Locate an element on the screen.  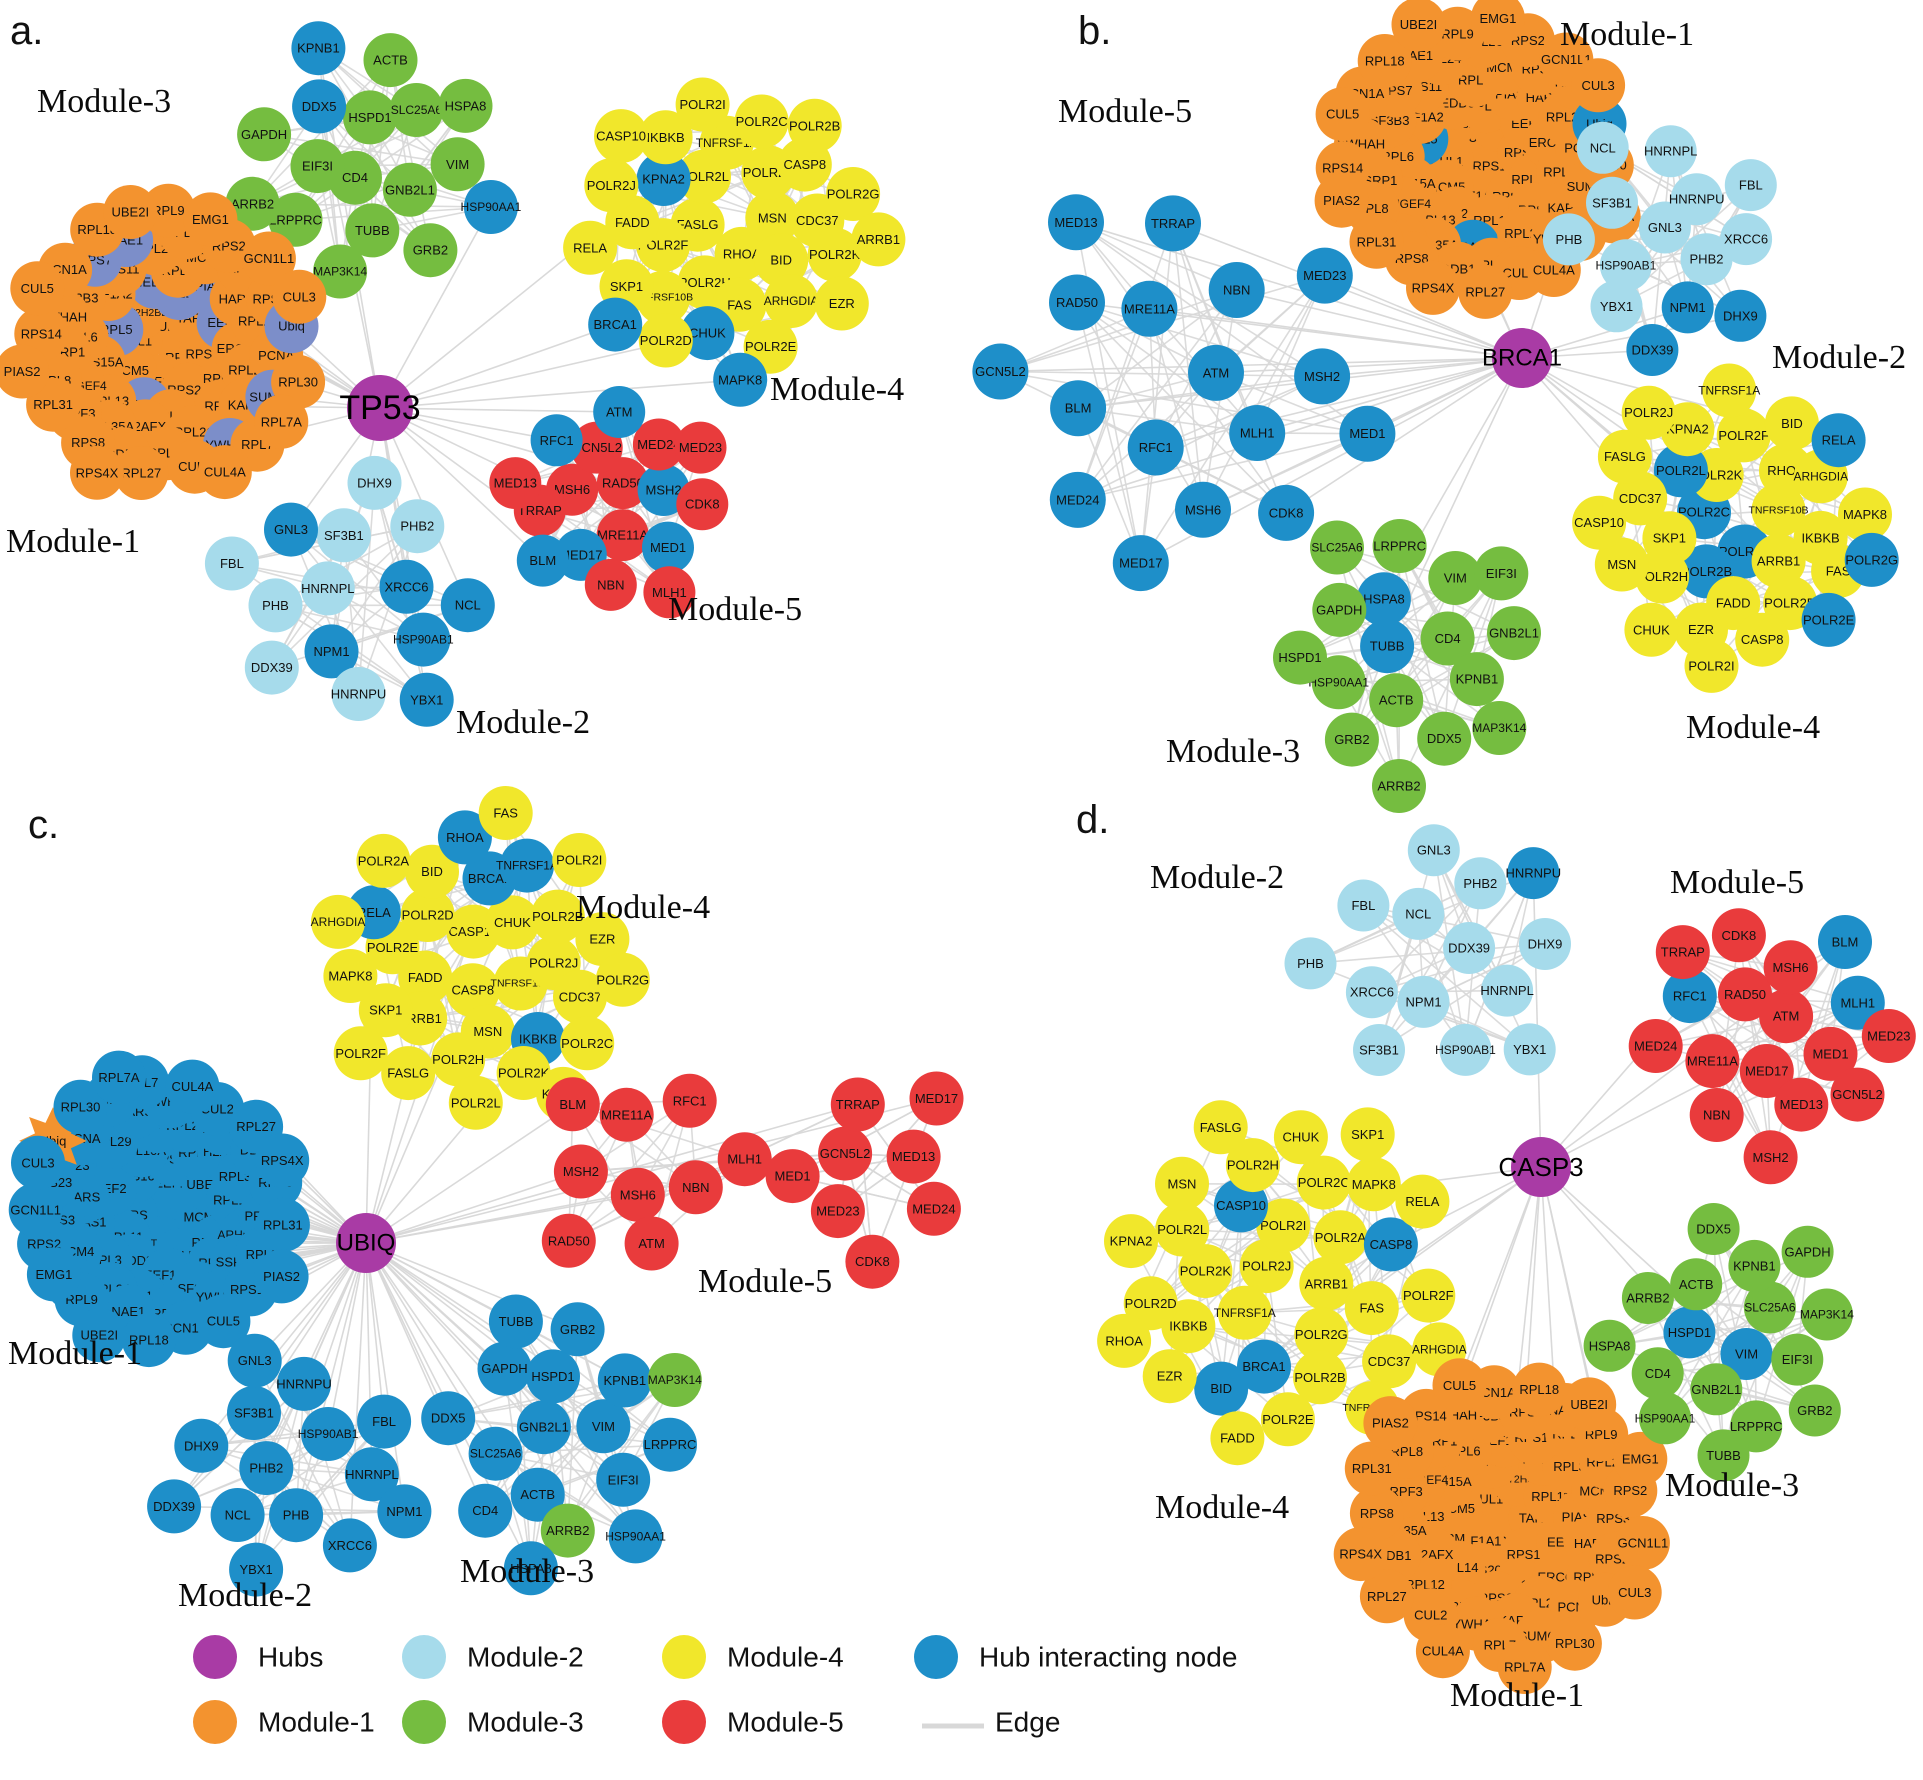
node-label: HSPD1 is located at coordinates (369, 117).